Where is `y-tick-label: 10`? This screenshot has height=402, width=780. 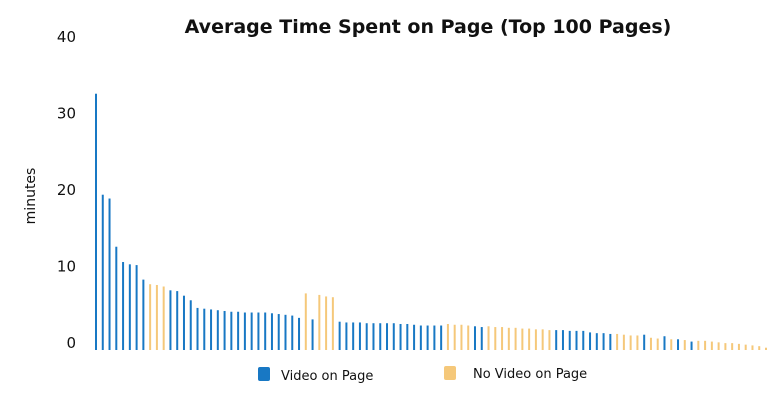
y-tick-label: 10 is located at coordinates (66, 267).